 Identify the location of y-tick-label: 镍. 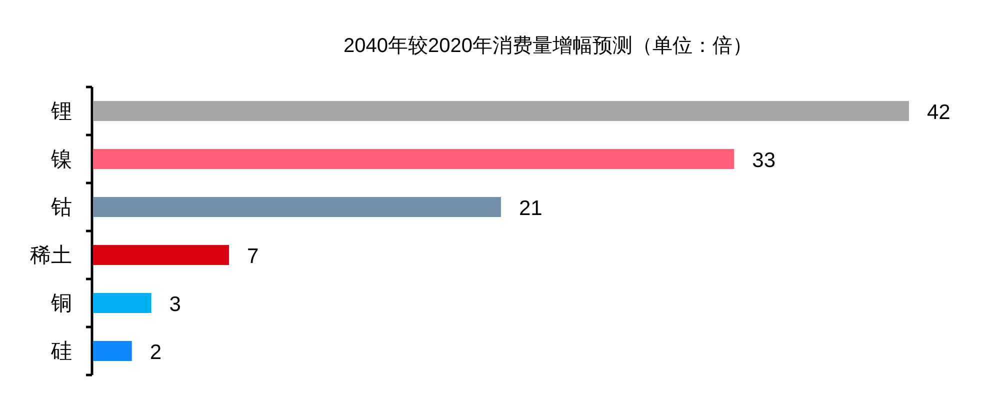
(61, 159).